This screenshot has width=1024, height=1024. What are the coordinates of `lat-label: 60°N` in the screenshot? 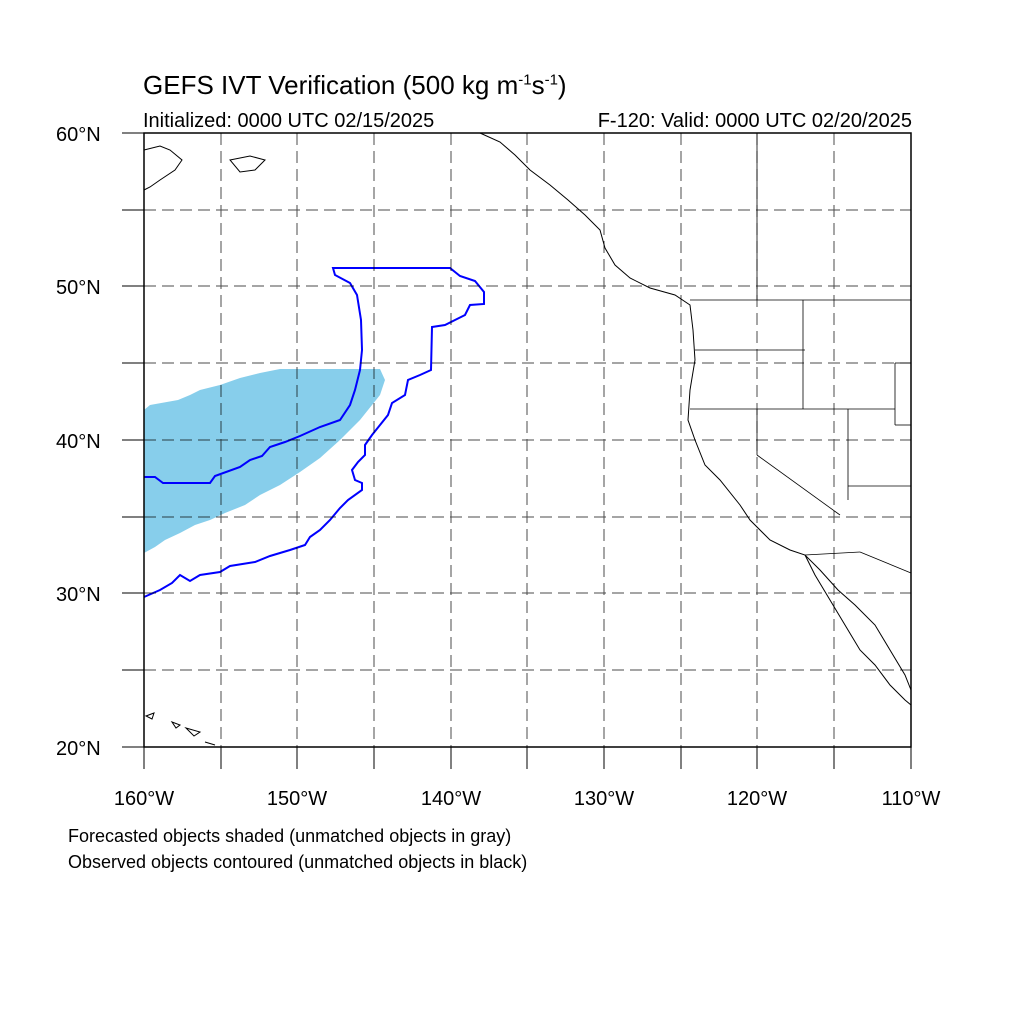 It's located at (78, 135).